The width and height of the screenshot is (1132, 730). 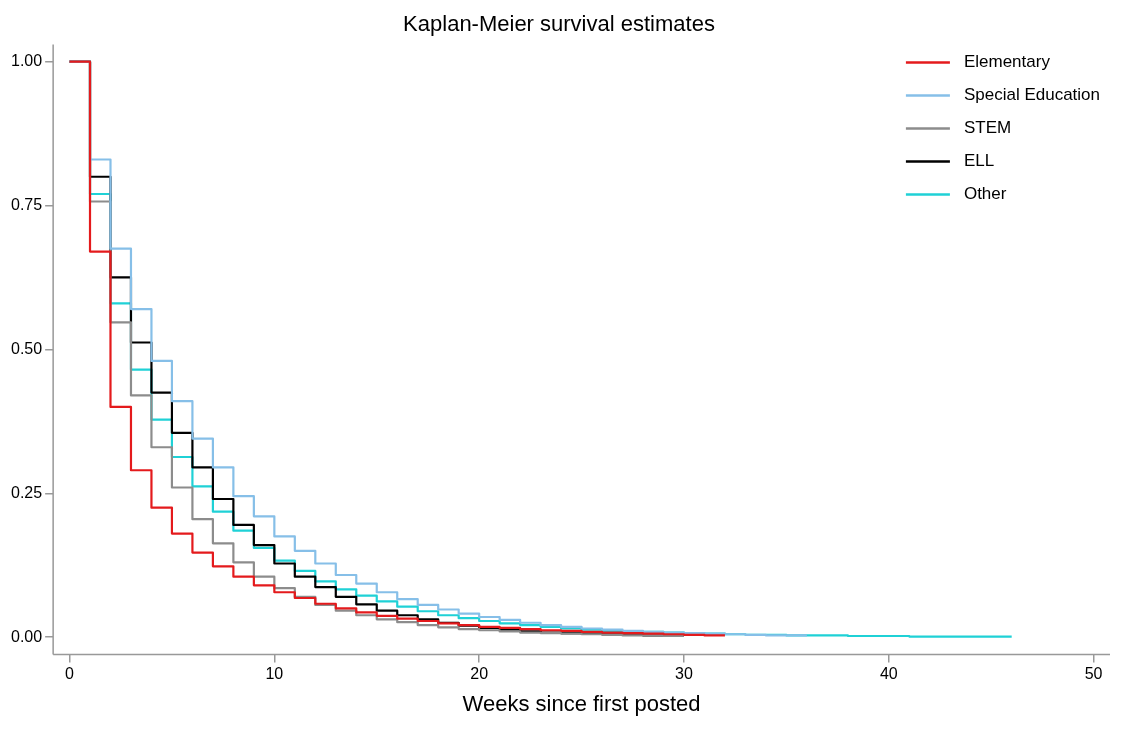 What do you see at coordinates (27, 492) in the screenshot?
I see `y-tick-label: 0.25` at bounding box center [27, 492].